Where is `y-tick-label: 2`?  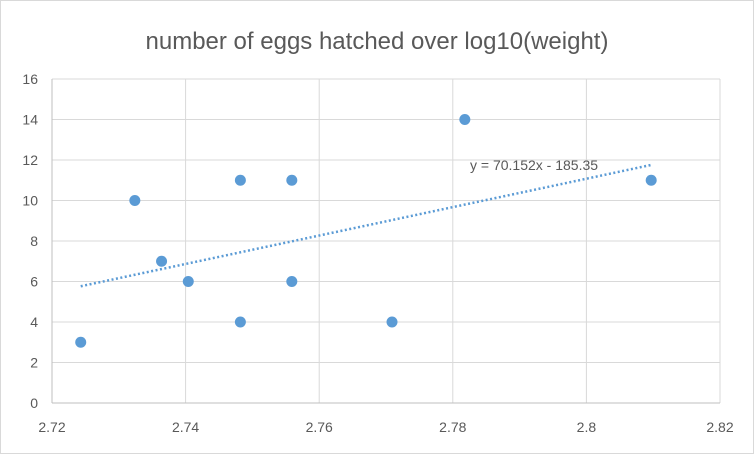
y-tick-label: 2 is located at coordinates (34, 363).